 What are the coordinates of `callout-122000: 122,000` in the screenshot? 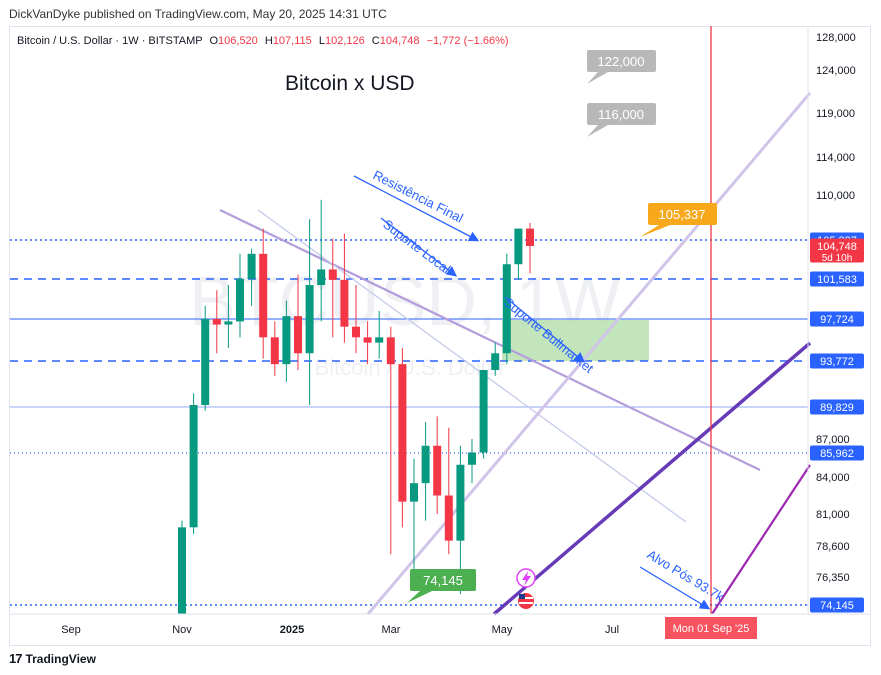 It's located at (621, 67).